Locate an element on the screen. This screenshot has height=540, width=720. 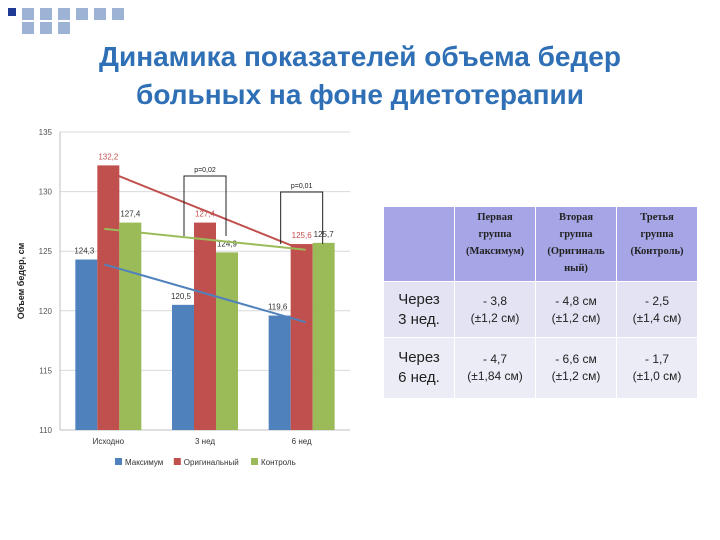
data-label: 120,5 is located at coordinates (181, 296).